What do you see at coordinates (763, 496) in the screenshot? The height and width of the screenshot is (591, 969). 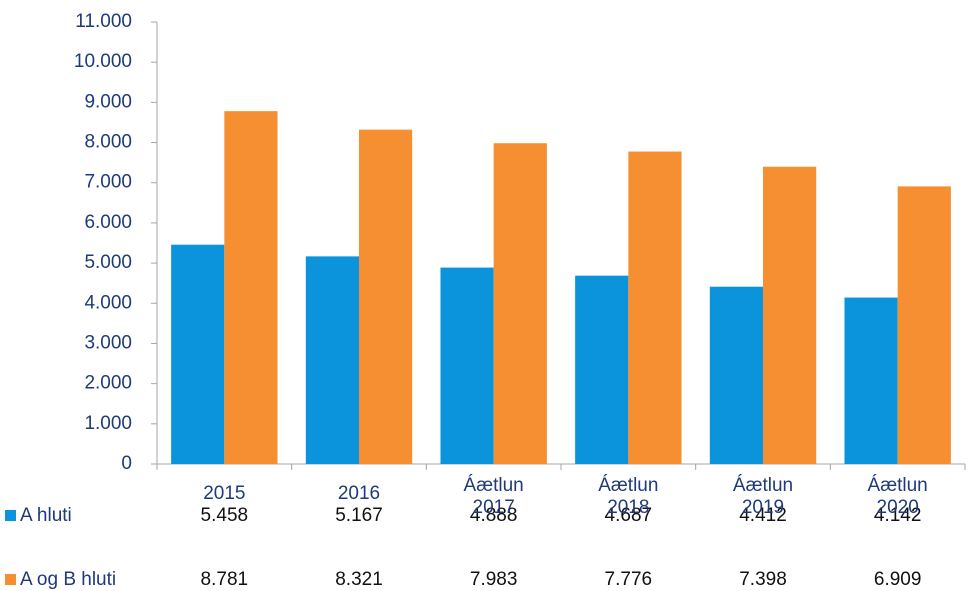 I see `x-tick-label: Áætlun 2019` at bounding box center [763, 496].